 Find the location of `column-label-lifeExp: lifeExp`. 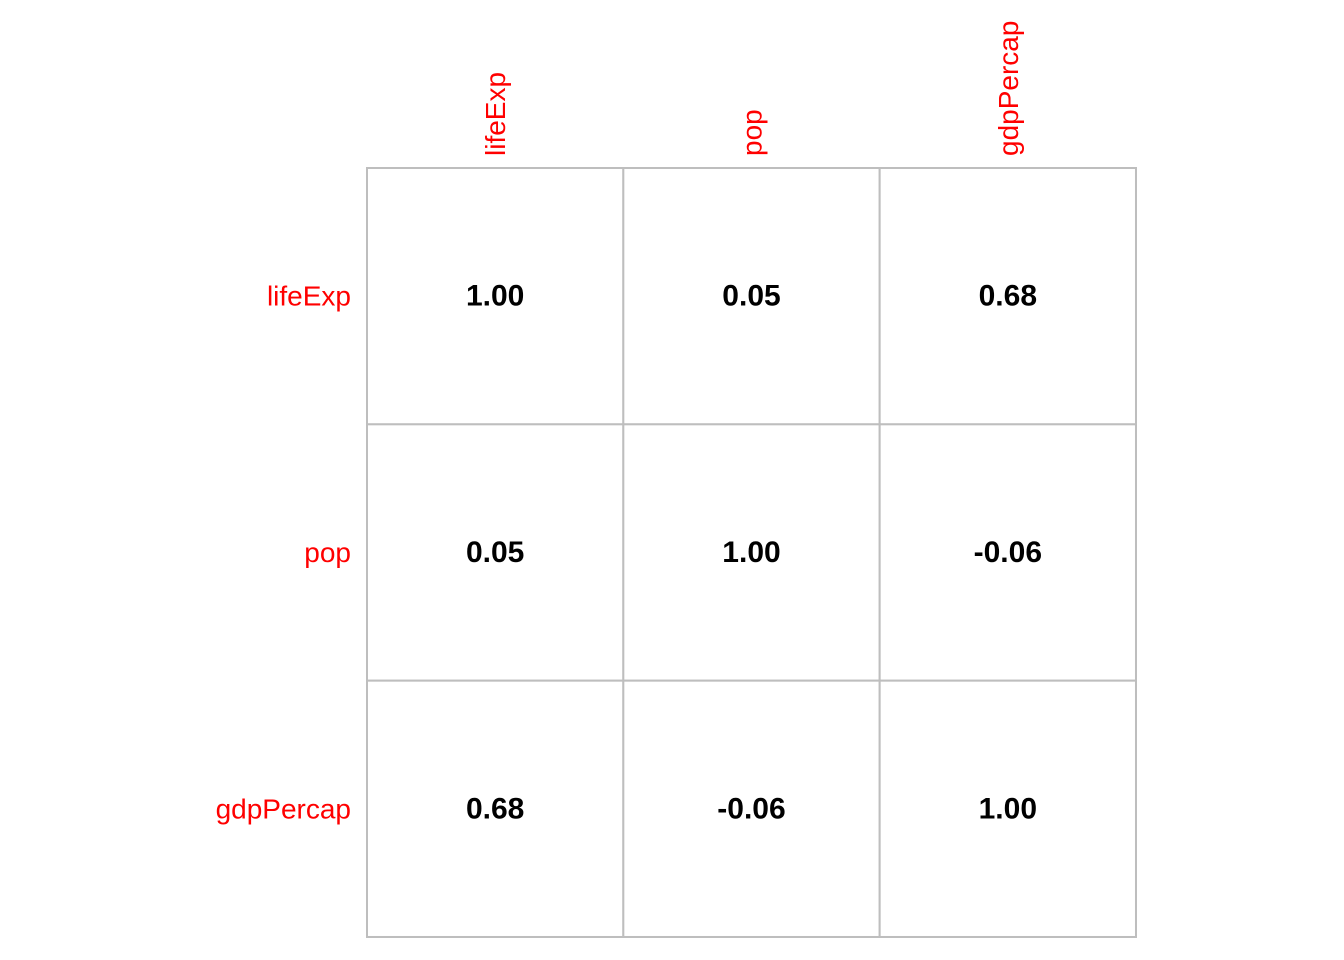

column-label-lifeExp: lifeExp is located at coordinates (495, 114).